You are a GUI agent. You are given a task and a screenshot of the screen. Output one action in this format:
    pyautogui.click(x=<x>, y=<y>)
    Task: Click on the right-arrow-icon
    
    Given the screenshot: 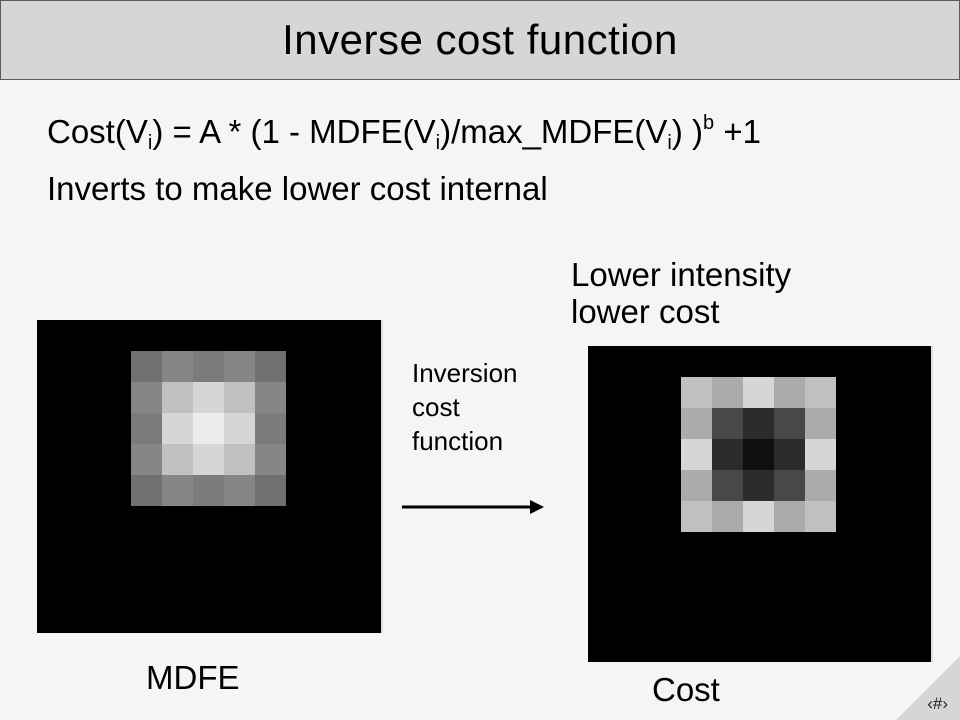 What is the action you would take?
    pyautogui.click(x=473, y=507)
    